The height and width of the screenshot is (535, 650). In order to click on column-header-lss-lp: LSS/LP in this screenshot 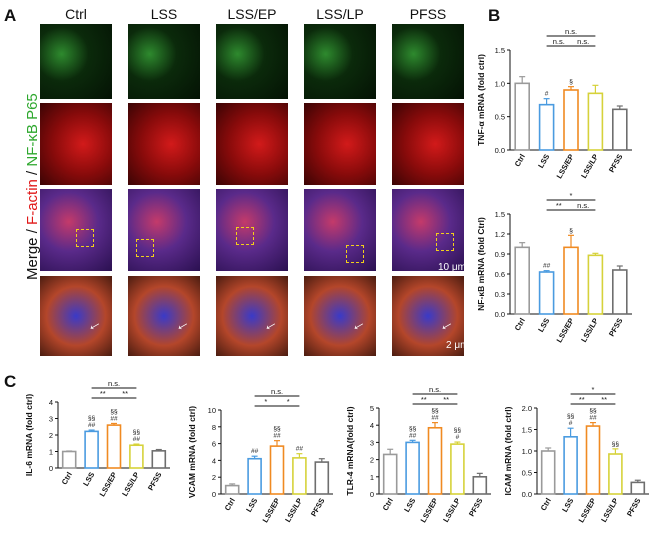, I will do `click(340, 14)`.